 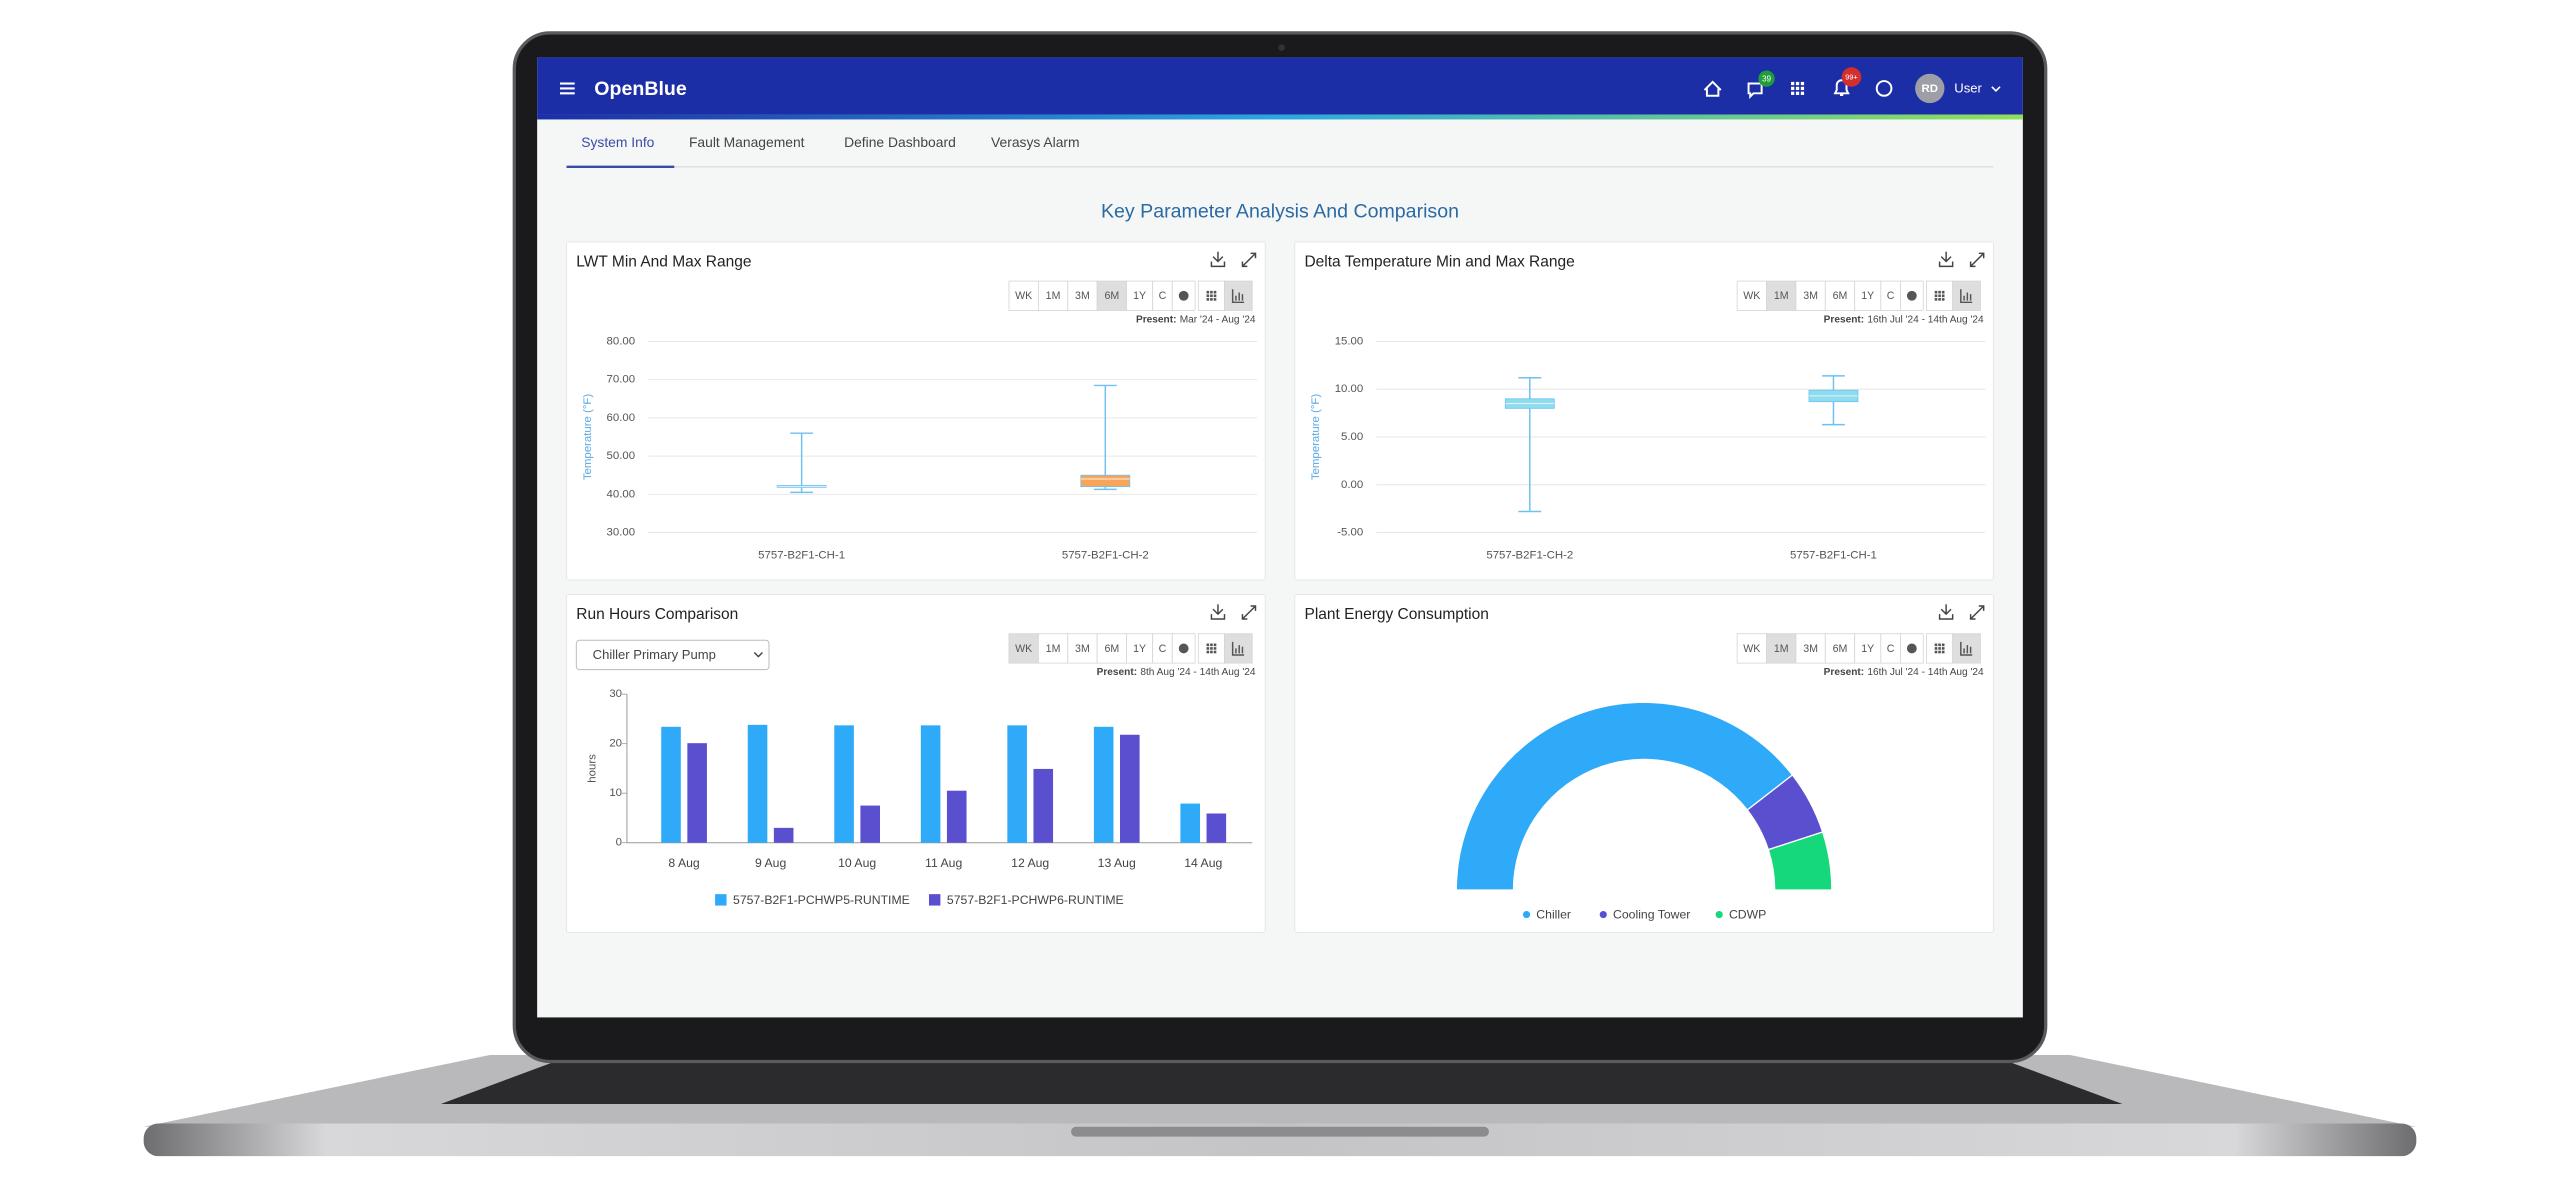 I want to click on avatar, so click(x=1930, y=88).